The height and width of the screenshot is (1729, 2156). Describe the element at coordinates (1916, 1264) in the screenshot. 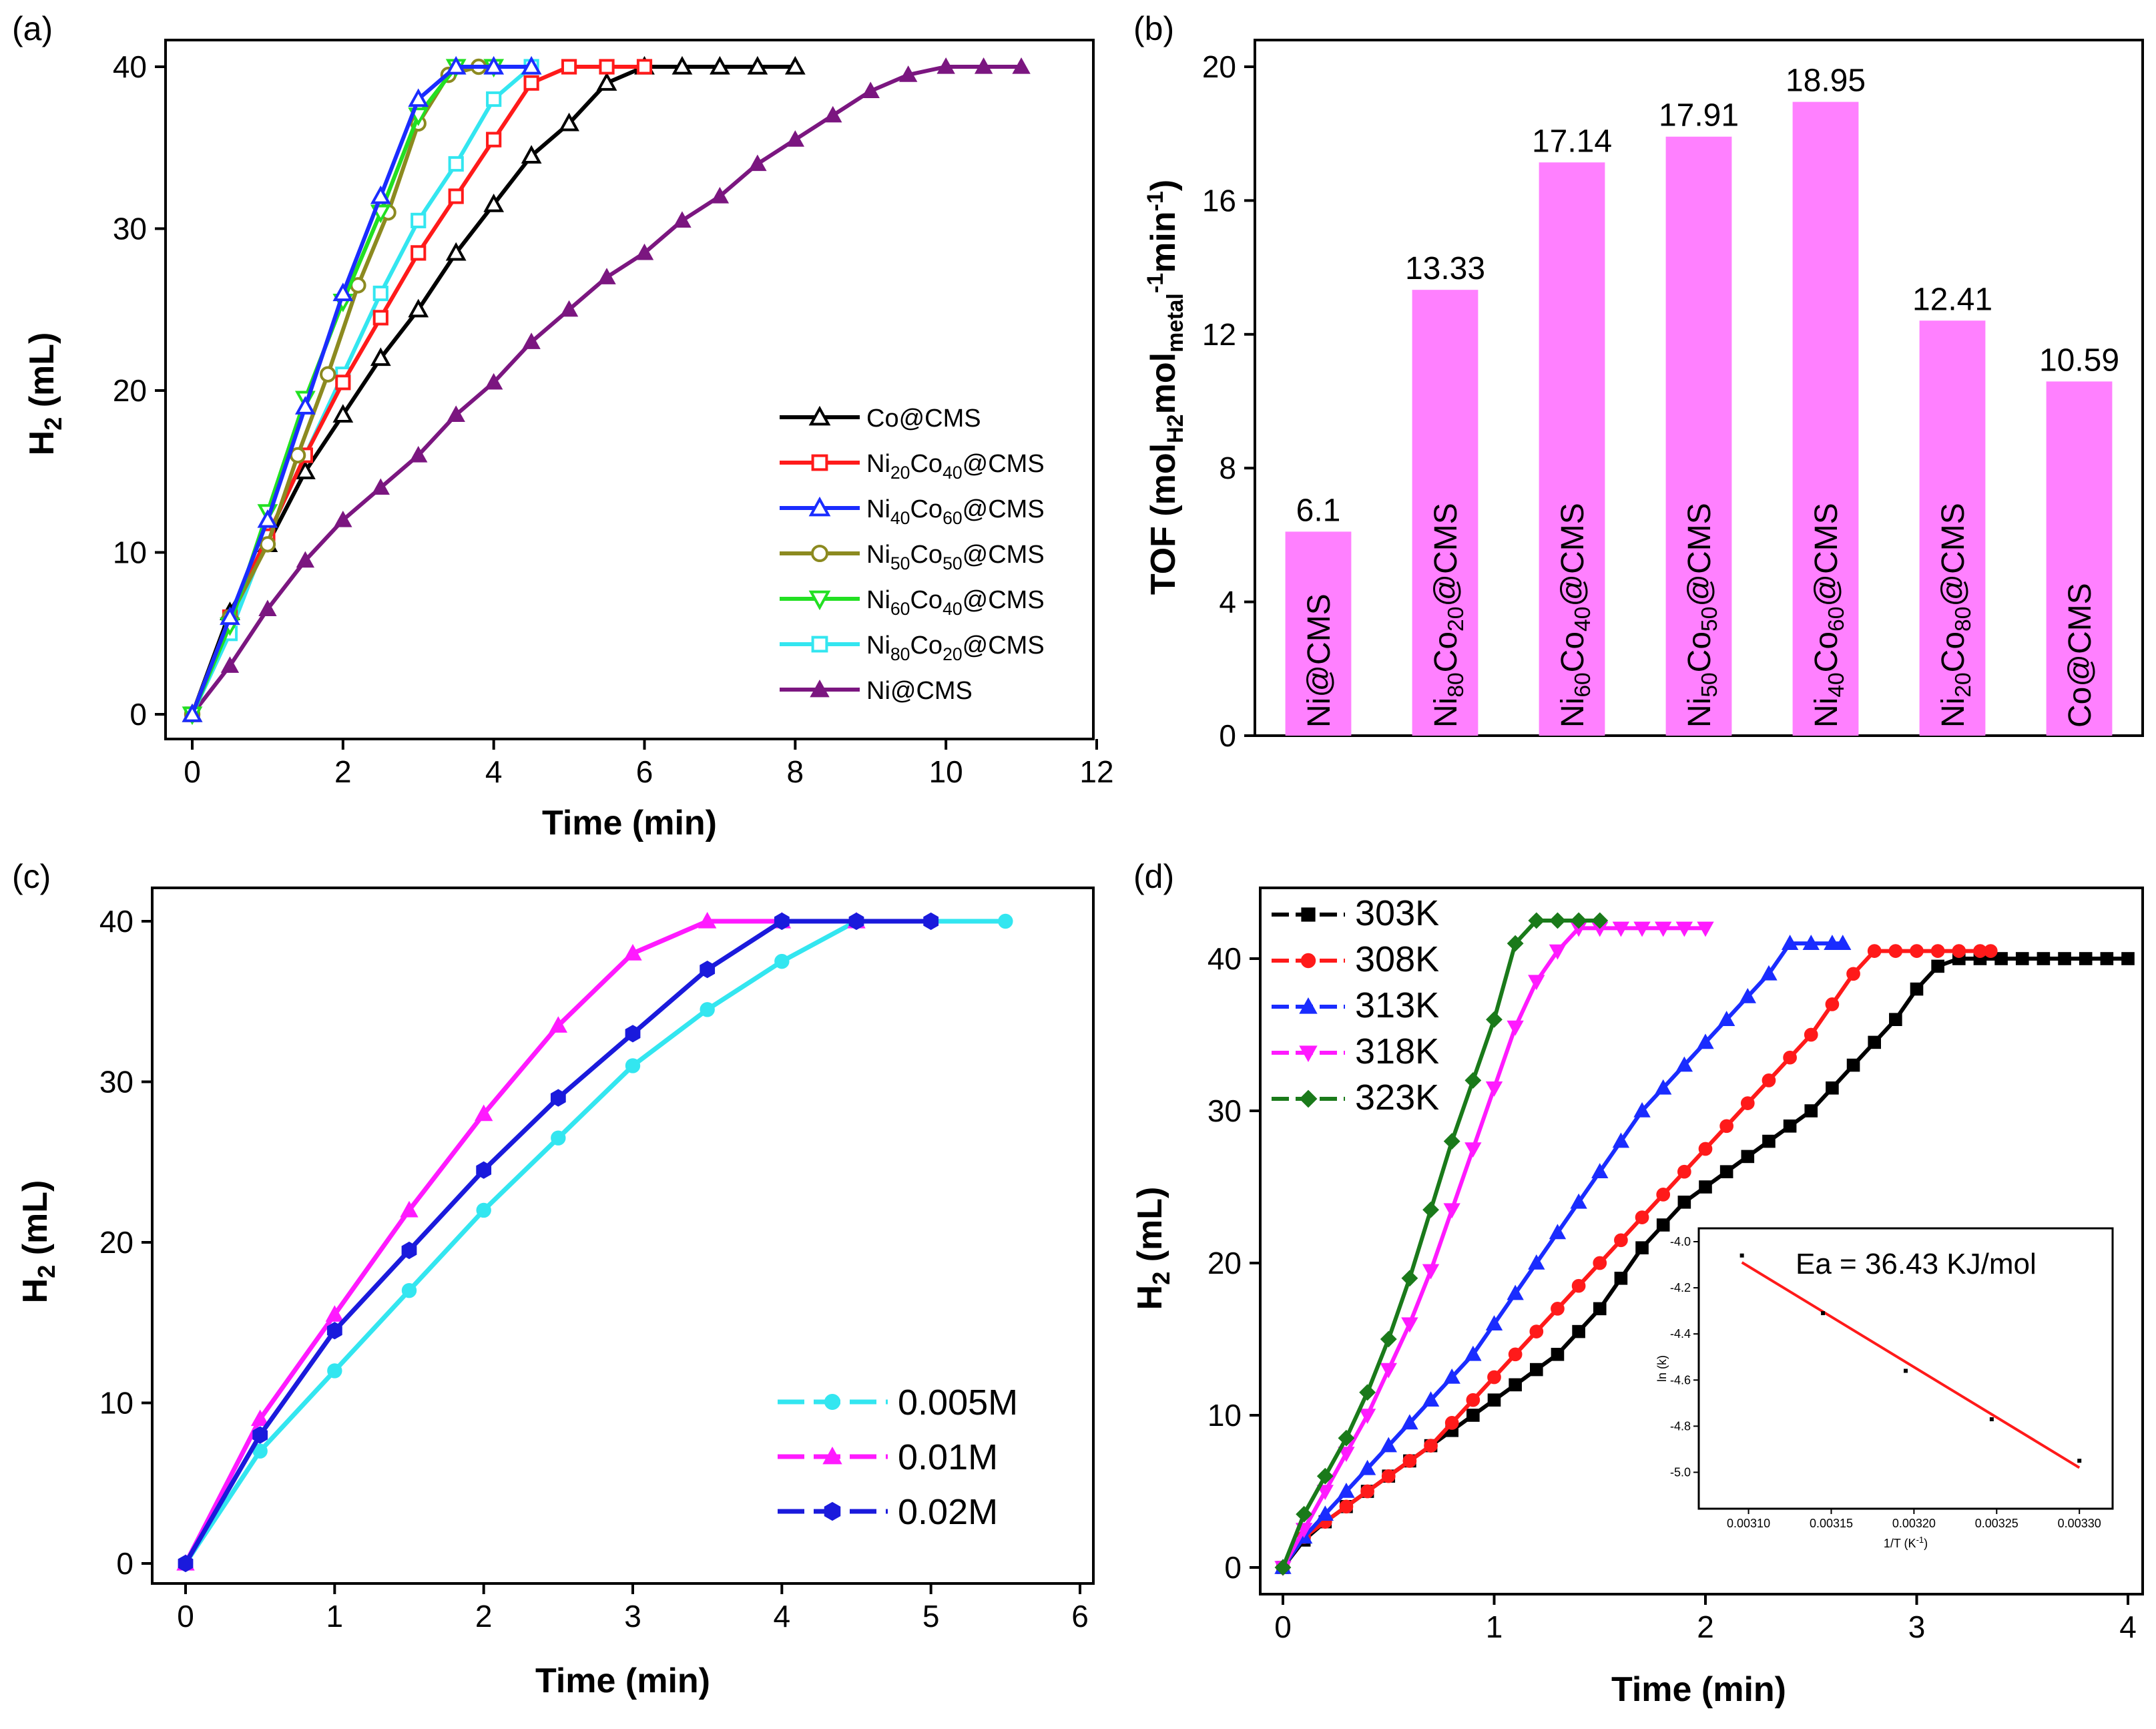

I see `inset-equation: Ea = 36.43 KJ/mol` at that location.